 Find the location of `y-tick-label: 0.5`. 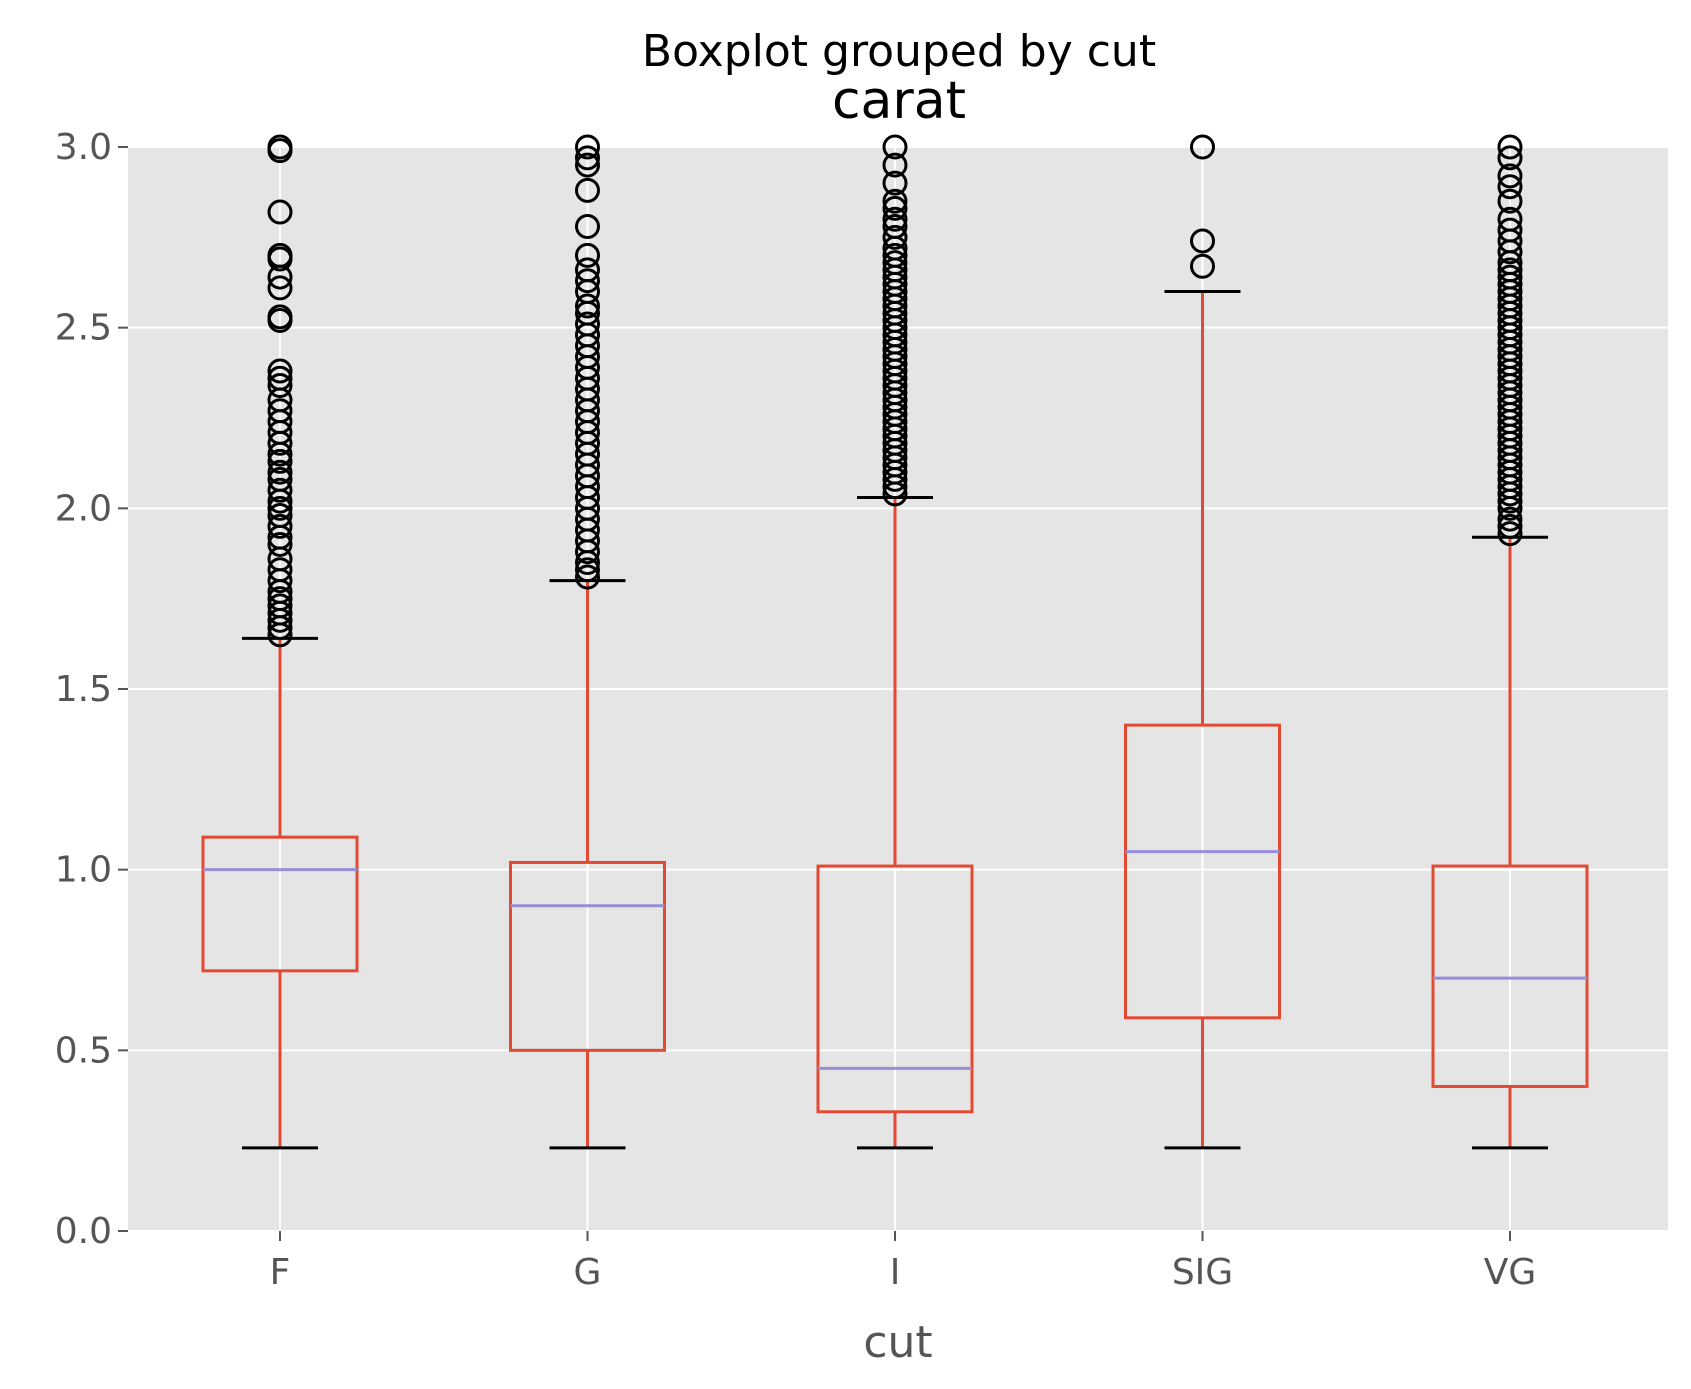

y-tick-label: 0.5 is located at coordinates (83, 1050).